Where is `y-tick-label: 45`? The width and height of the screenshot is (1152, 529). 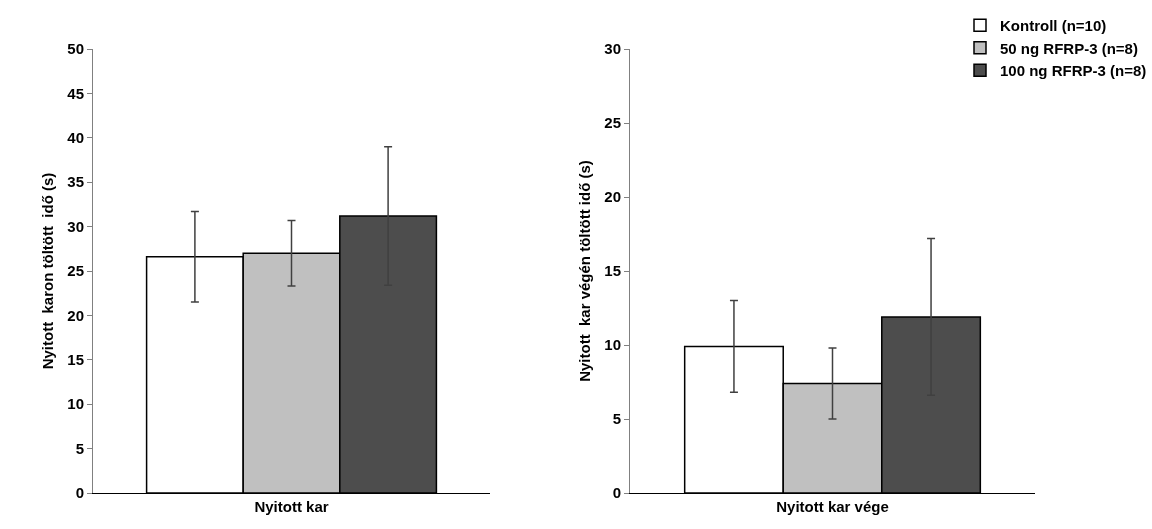 y-tick-label: 45 is located at coordinates (75, 93).